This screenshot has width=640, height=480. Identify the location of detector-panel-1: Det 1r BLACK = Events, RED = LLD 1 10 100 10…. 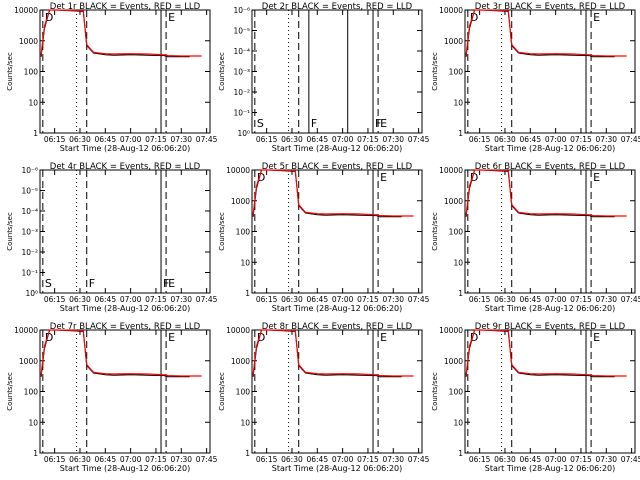
(112, 77).